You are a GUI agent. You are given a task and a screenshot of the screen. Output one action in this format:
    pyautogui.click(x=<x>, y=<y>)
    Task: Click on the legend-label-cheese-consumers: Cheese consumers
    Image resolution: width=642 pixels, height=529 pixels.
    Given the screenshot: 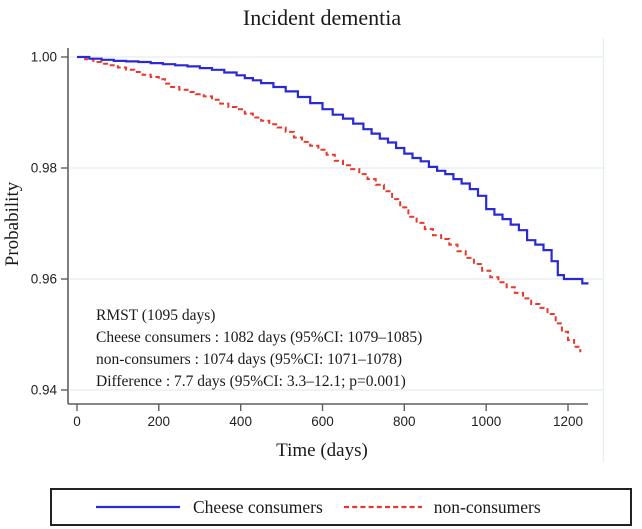 What is the action you would take?
    pyautogui.click(x=258, y=506)
    